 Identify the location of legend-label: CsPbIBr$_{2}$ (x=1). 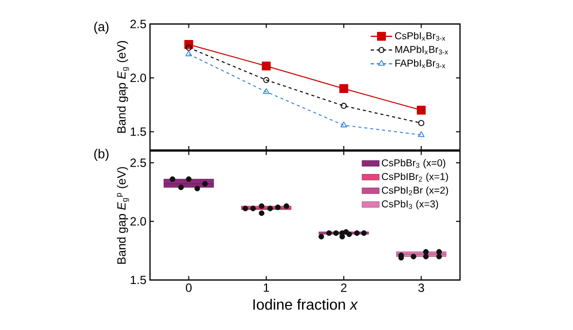
(415, 177).